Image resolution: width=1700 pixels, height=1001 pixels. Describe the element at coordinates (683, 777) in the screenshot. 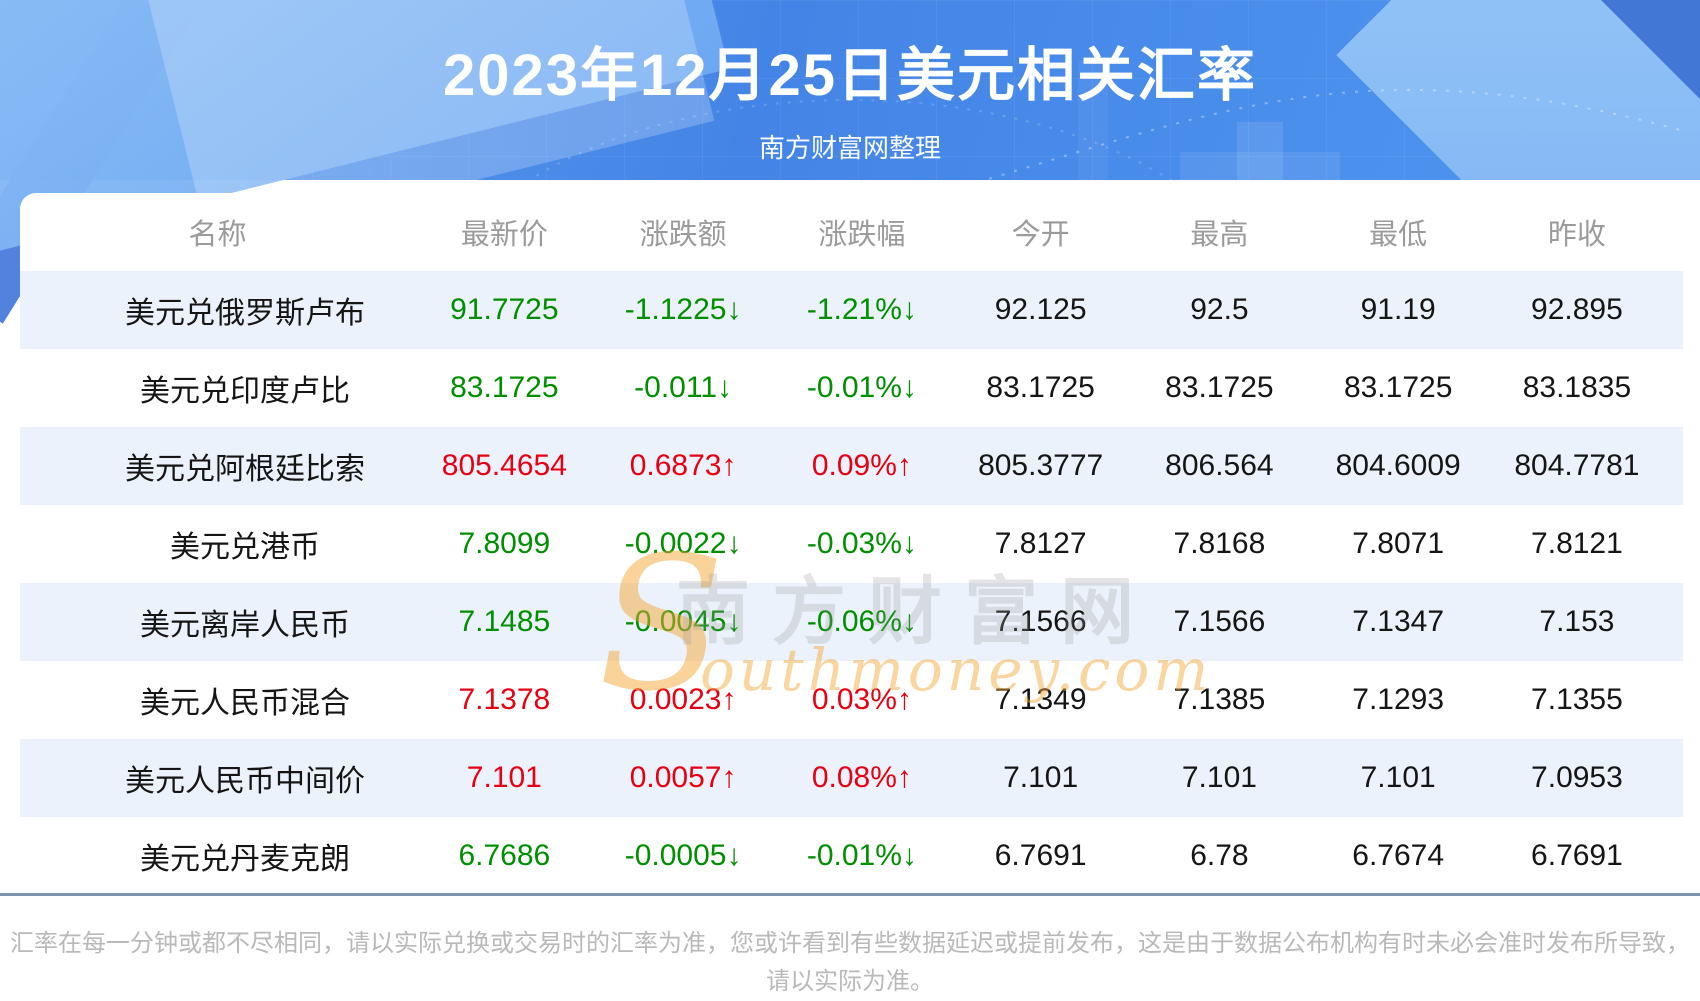

I see `change-amount: 0.0057↑` at that location.